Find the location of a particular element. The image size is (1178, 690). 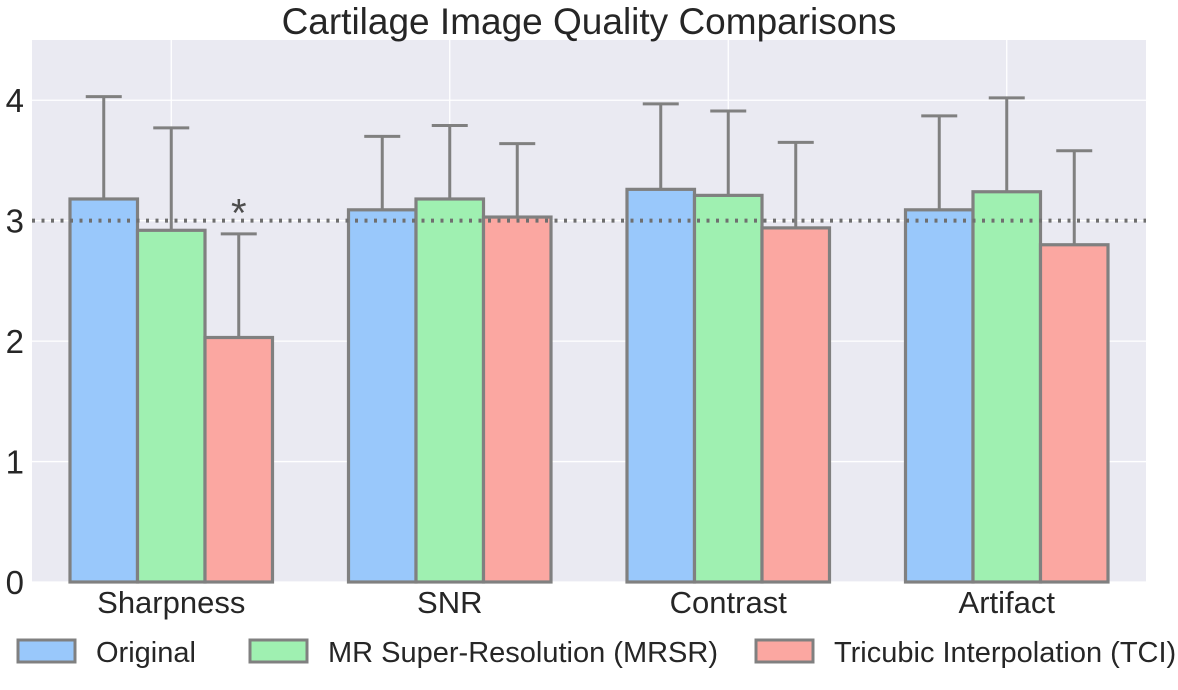

y-tick-label: 0 is located at coordinates (15, 582).